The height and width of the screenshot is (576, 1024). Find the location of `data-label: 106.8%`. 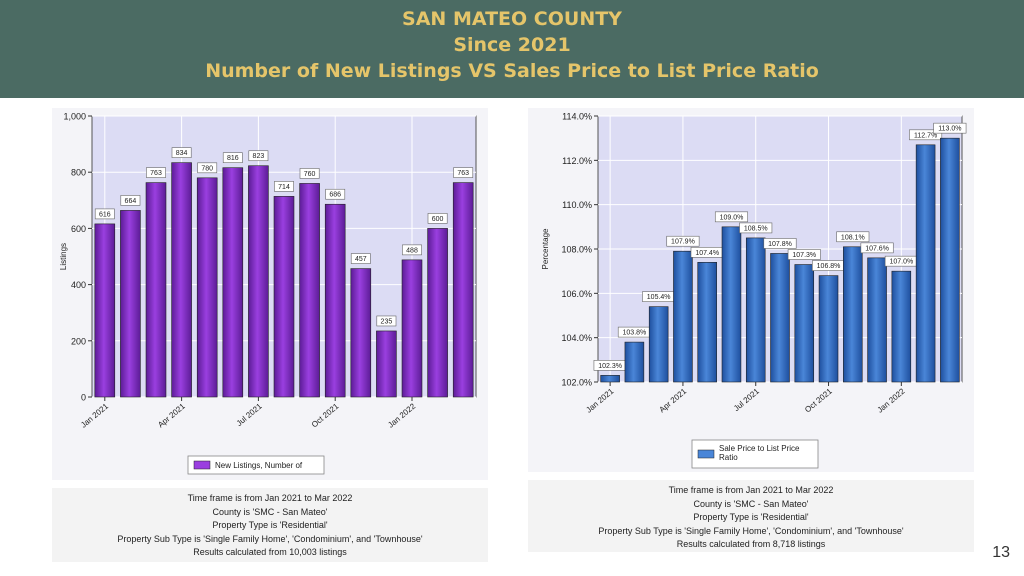

data-label: 106.8% is located at coordinates (829, 266).